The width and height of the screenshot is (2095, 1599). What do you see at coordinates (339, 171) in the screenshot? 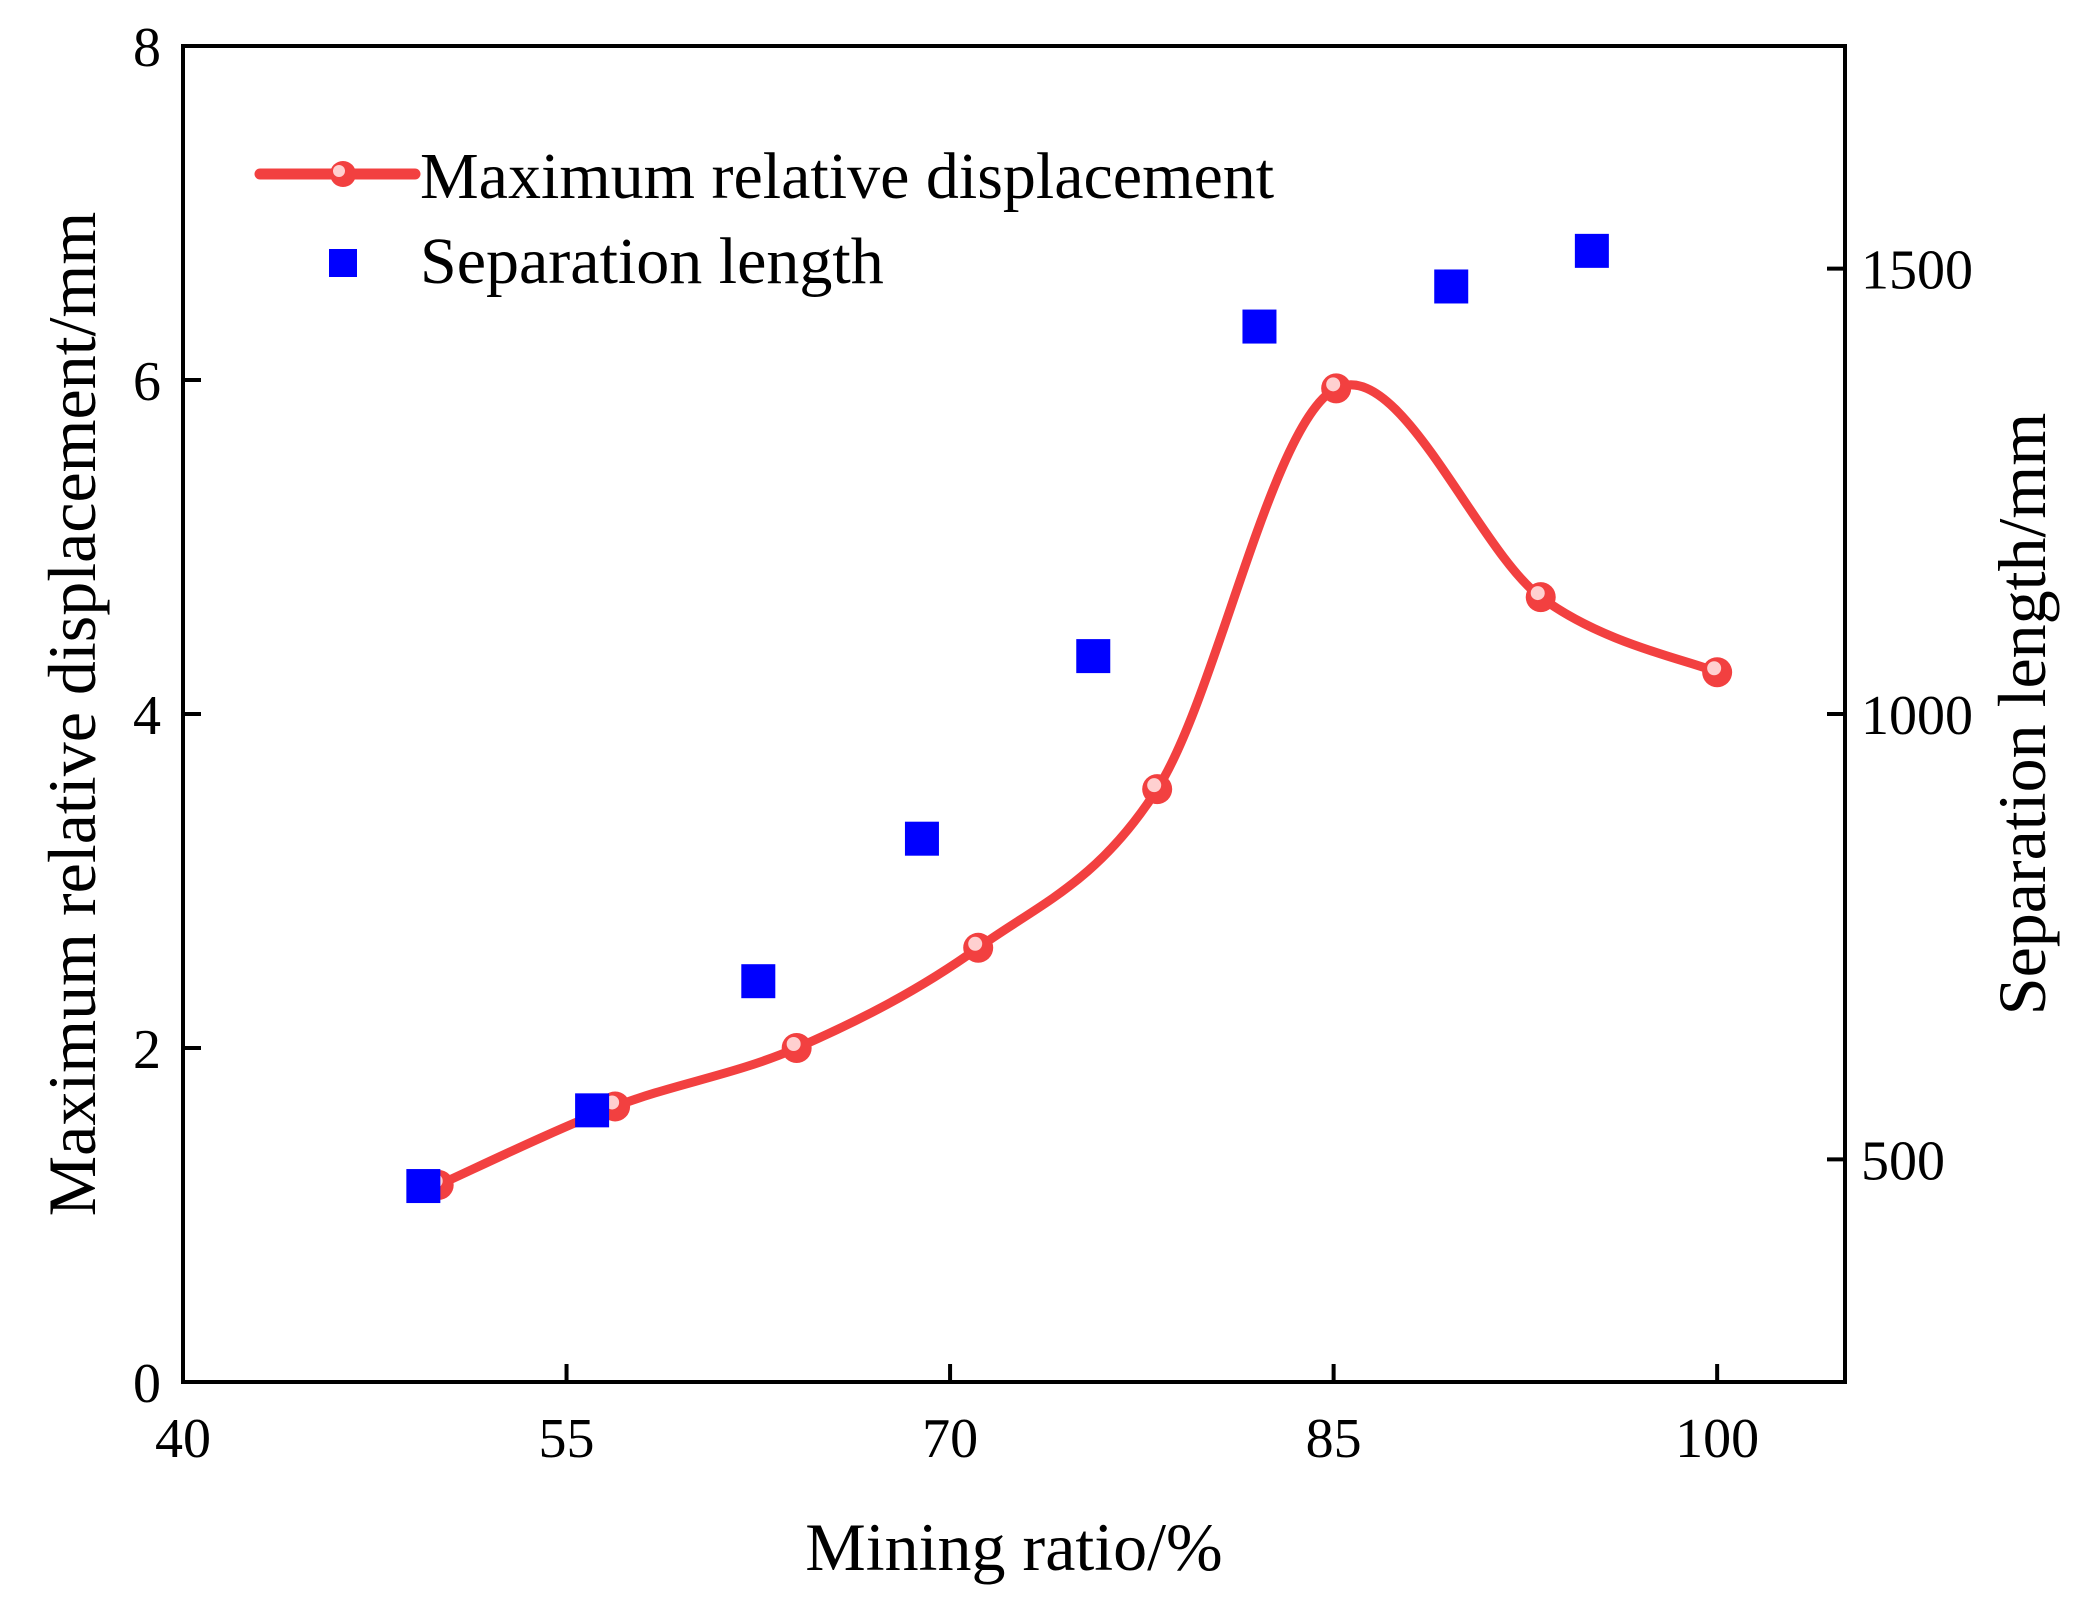
I see `legend-marker-highlight` at bounding box center [339, 171].